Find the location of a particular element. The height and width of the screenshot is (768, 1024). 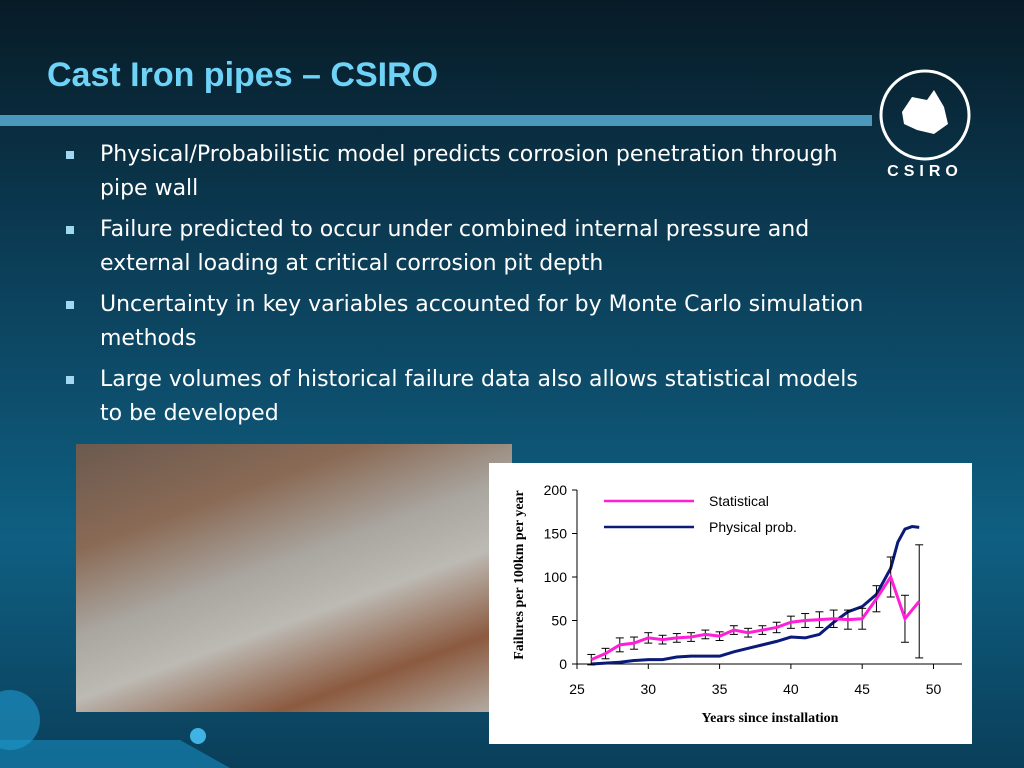

legend-label: Physical prob. is located at coordinates (753, 527).